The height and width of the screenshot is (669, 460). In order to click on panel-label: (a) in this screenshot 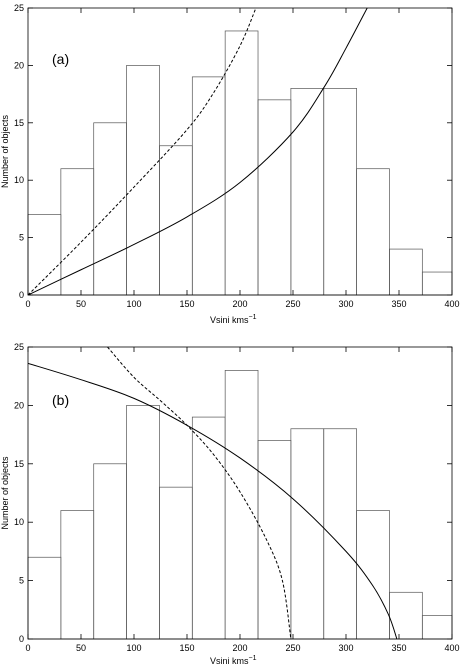, I will do `click(60, 59)`.